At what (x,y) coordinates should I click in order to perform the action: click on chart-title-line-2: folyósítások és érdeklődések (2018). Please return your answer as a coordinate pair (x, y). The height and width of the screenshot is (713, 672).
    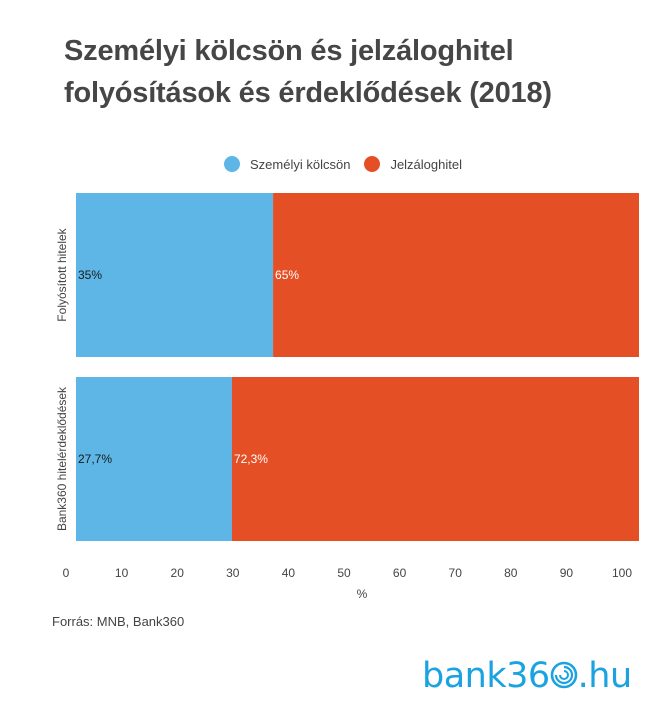
    Looking at the image, I should click on (308, 93).